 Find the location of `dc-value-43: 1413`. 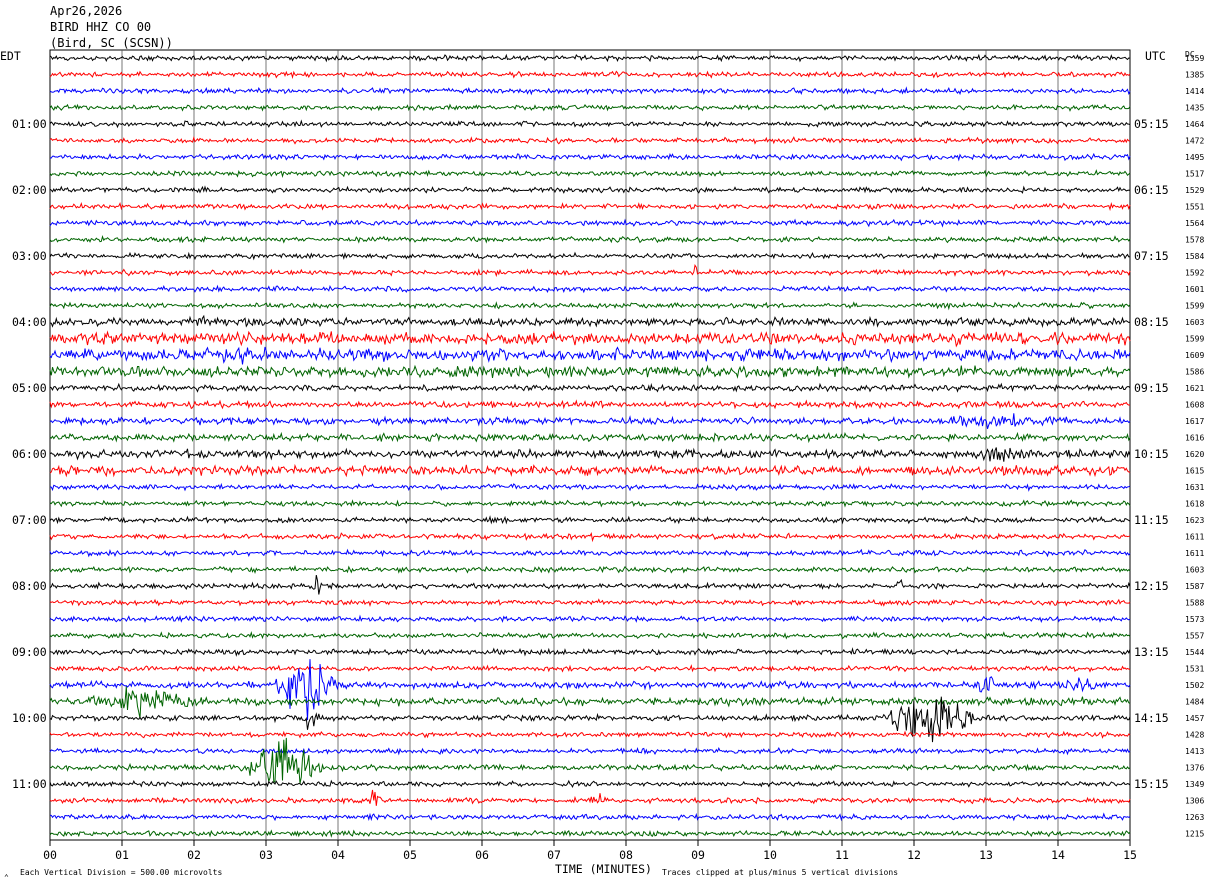

dc-value-43: 1413 is located at coordinates (1194, 751).